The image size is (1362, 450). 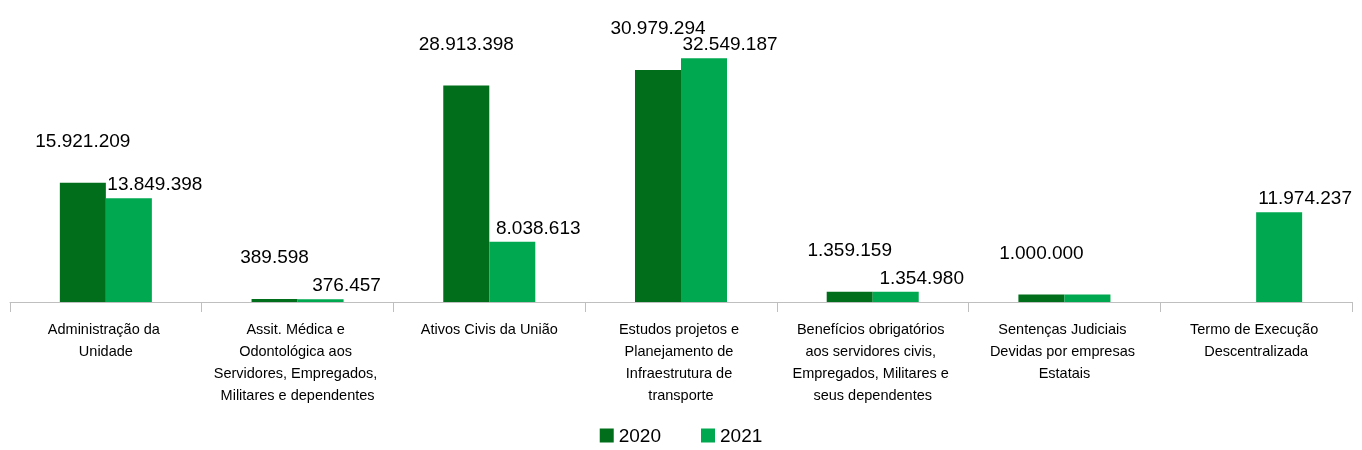 I want to click on data-label: 1.000.000, so click(x=1041, y=252).